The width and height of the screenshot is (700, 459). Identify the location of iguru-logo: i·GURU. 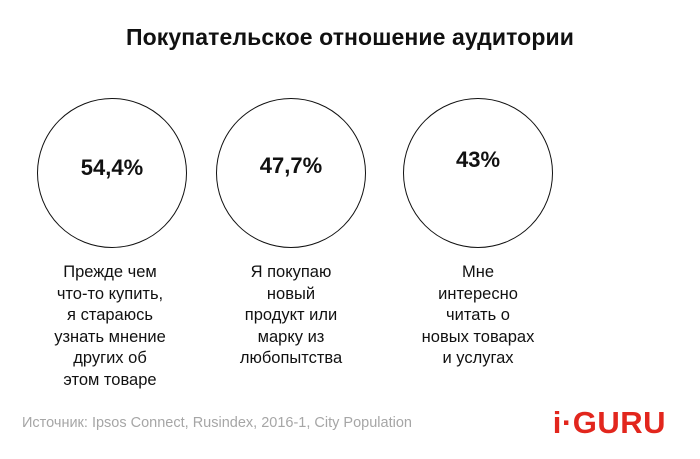
(609, 422).